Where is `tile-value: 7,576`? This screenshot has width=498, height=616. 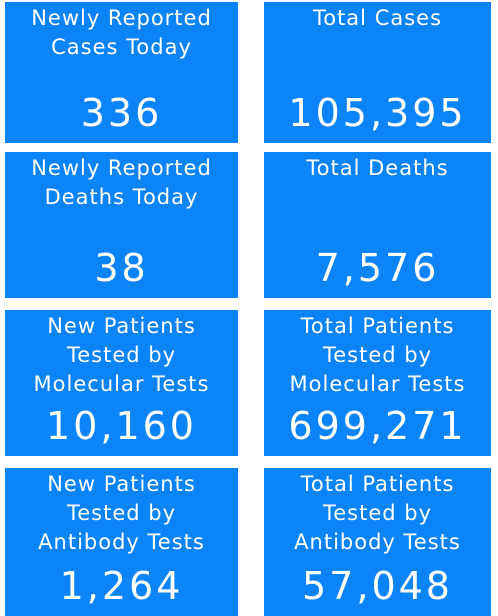
tile-value: 7,576 is located at coordinates (377, 268).